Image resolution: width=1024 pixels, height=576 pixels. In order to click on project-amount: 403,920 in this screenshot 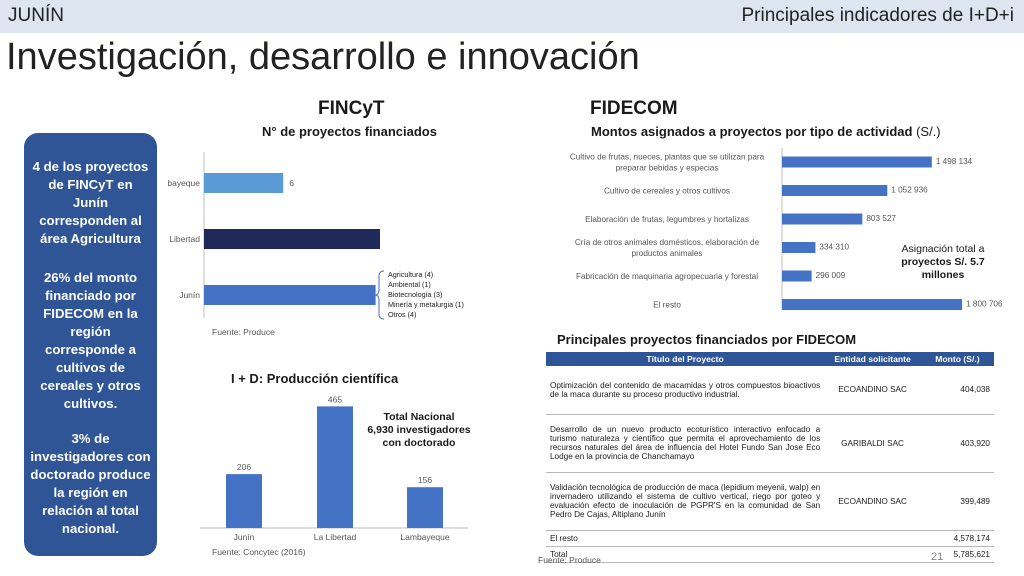, I will do `click(957, 443)`.